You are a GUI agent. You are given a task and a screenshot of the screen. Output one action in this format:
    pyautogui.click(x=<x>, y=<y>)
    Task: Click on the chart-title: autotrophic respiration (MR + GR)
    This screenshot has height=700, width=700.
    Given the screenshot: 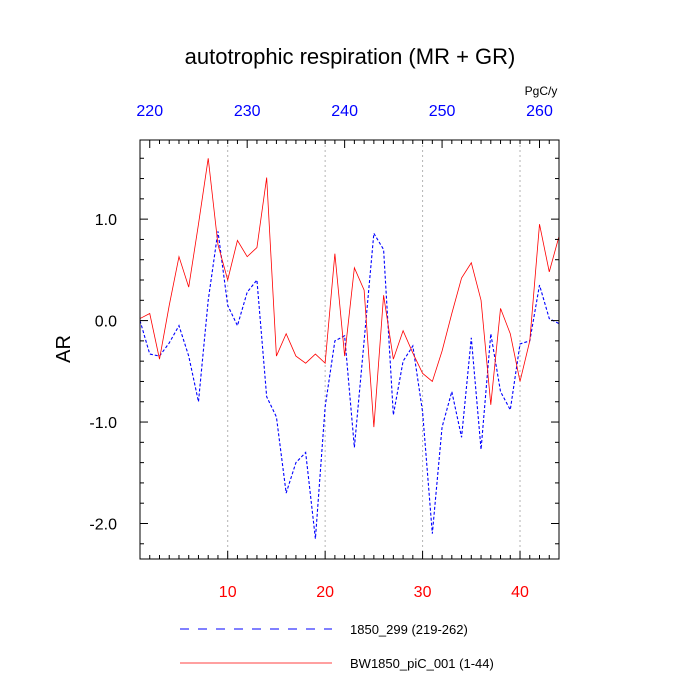 What is the action you would take?
    pyautogui.click(x=350, y=56)
    